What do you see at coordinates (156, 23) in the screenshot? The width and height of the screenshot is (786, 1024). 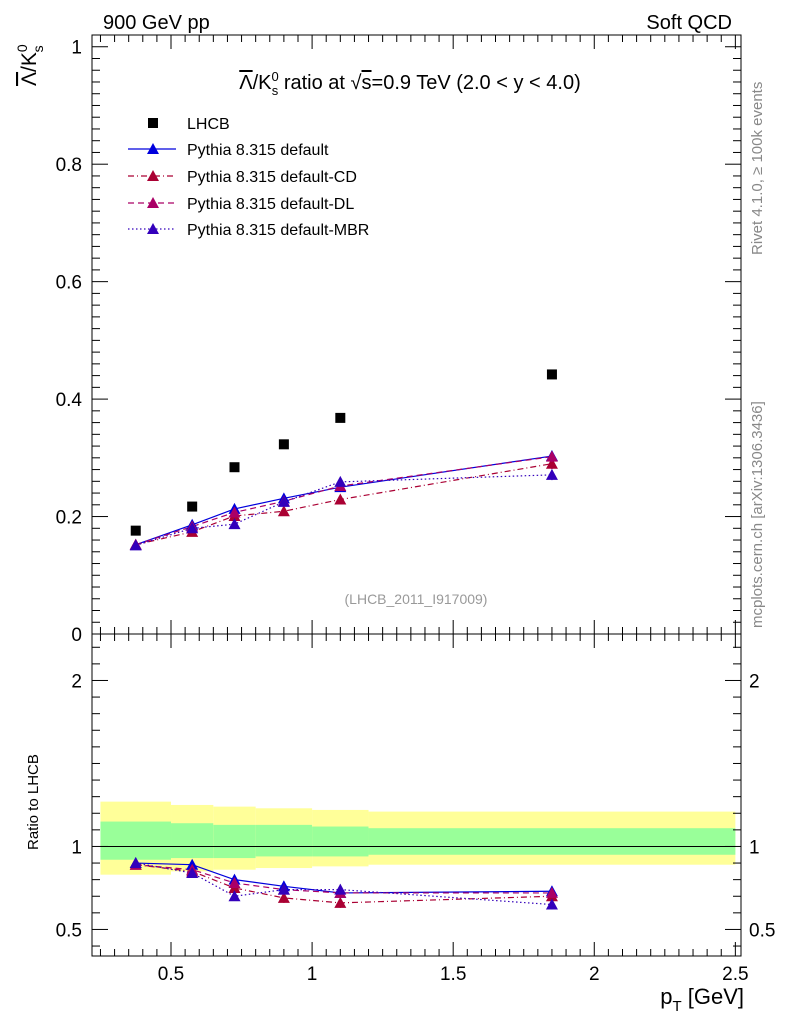 I see `header-left: 900 GeV pp` at bounding box center [156, 23].